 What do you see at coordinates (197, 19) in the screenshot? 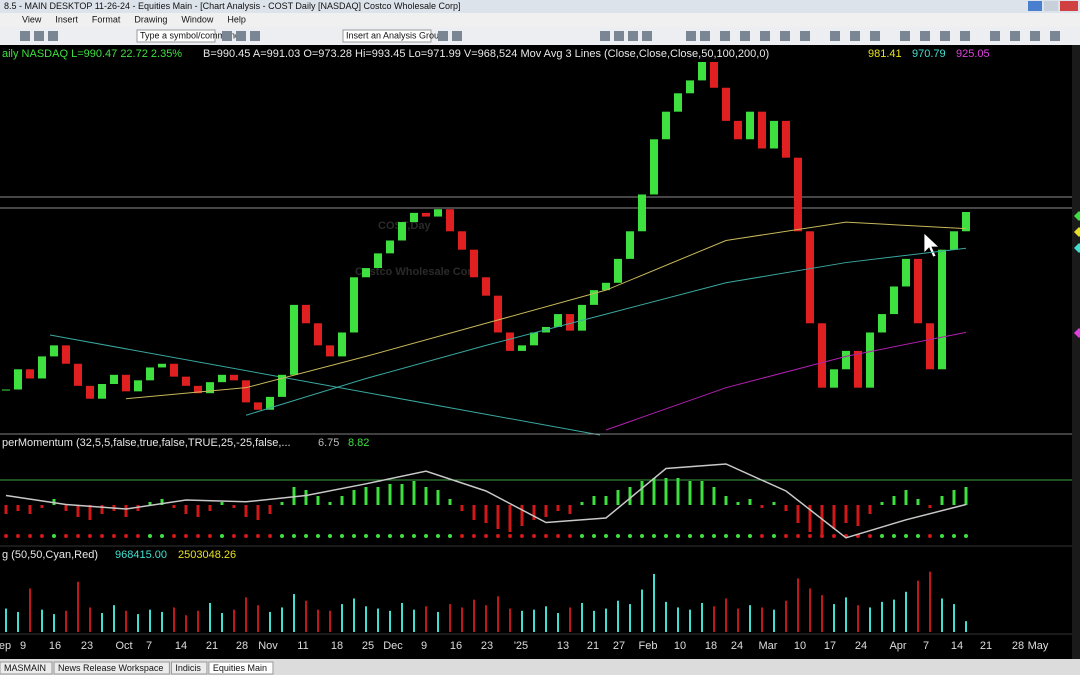
I see `menu-item: Window` at bounding box center [197, 19].